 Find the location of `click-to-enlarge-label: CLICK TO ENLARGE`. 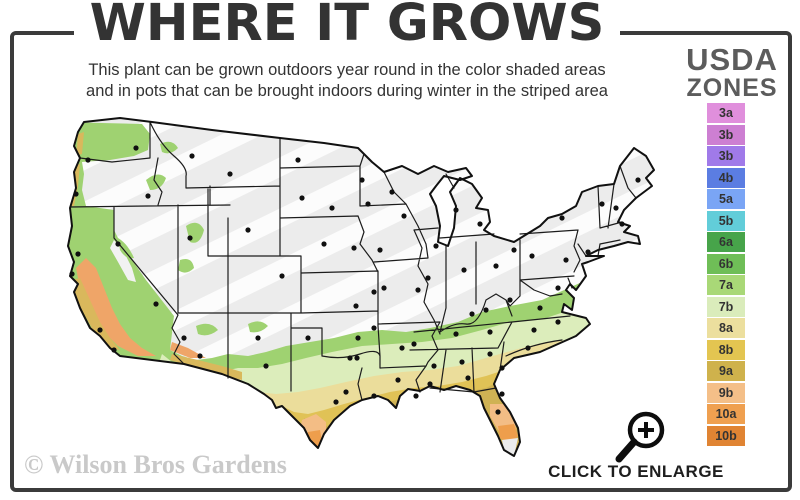

click-to-enlarge-label: CLICK TO ENLARGE is located at coordinates (636, 471).